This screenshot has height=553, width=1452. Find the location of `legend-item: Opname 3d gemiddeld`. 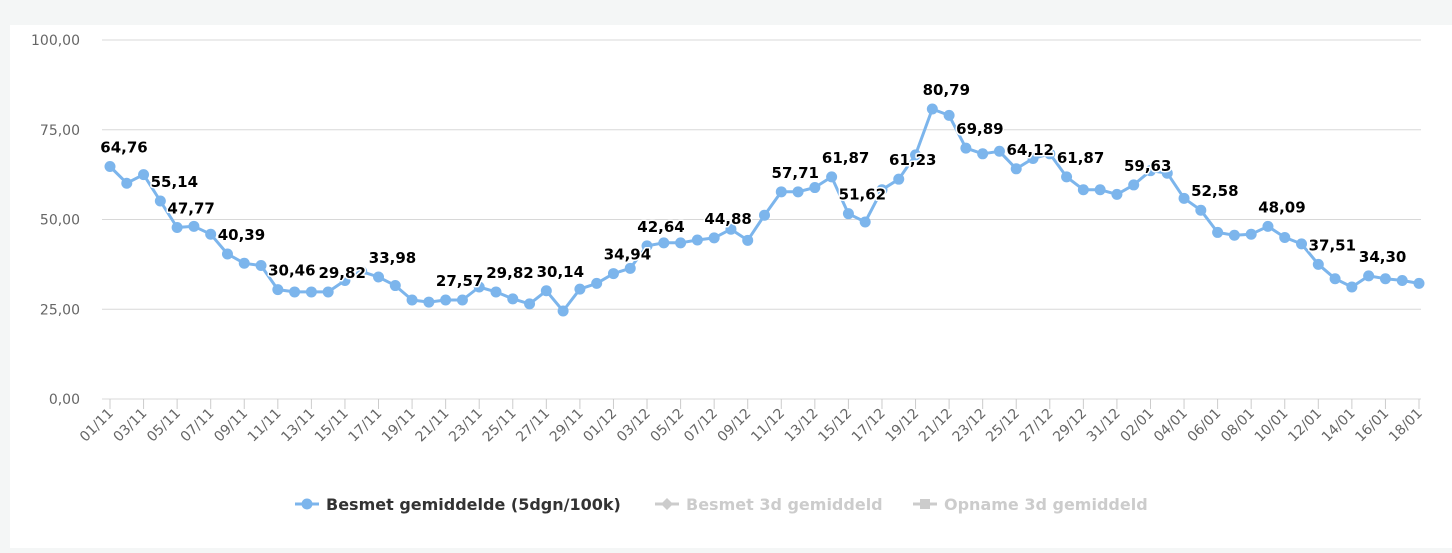

legend-item: Opname 3d gemiddeld is located at coordinates (1030, 504).